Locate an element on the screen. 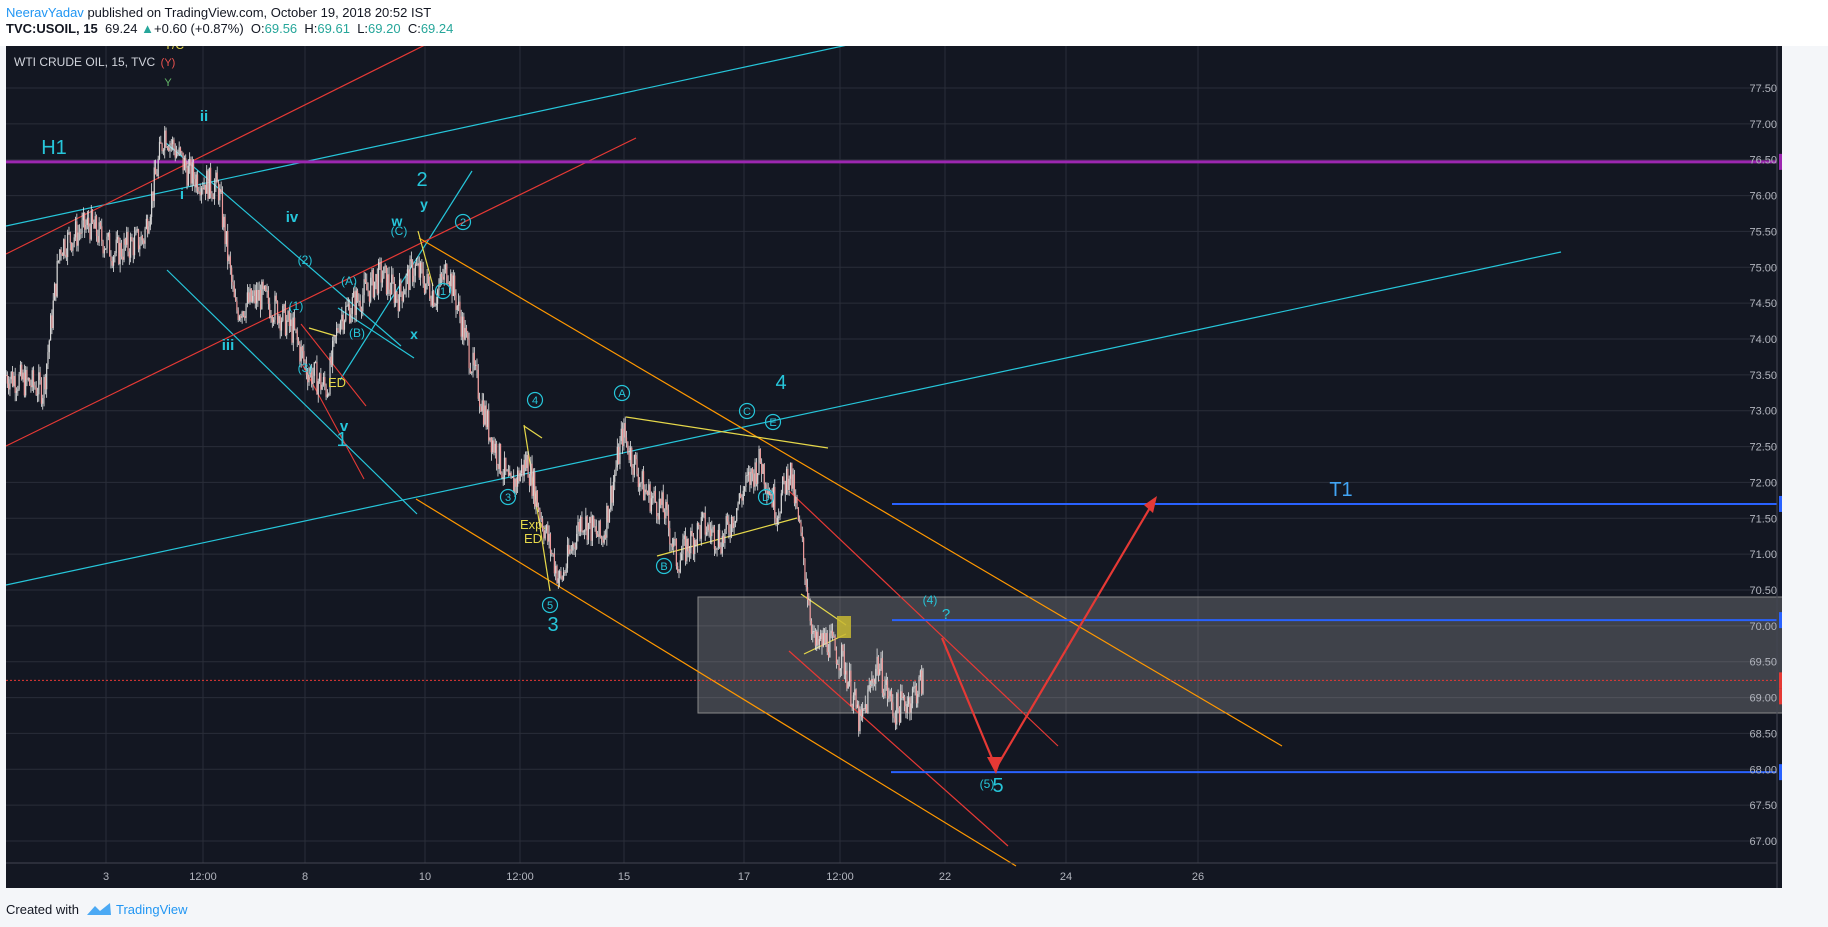 This screenshot has width=1828, height=927. level-label: T1 is located at coordinates (1340, 490).